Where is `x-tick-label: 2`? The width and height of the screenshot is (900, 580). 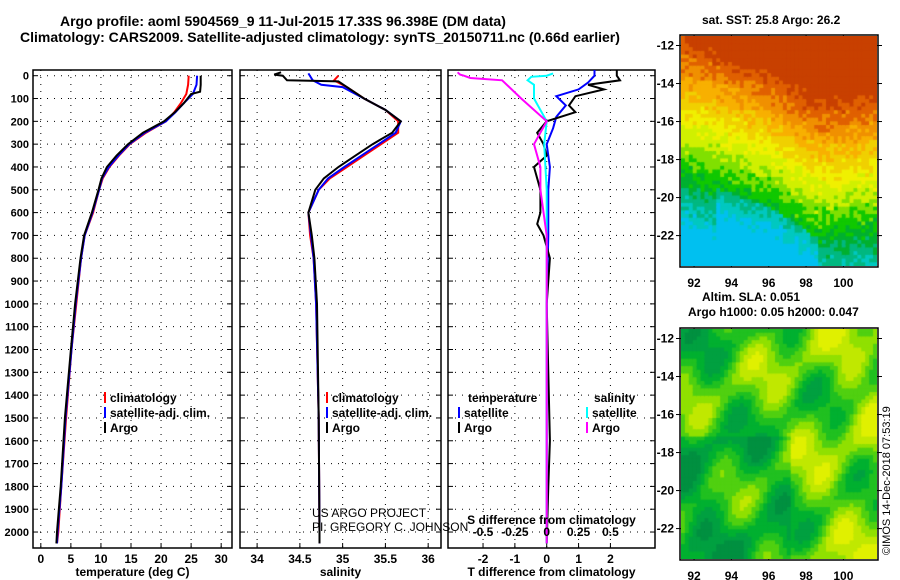 x-tick-label: 2 is located at coordinates (610, 559).